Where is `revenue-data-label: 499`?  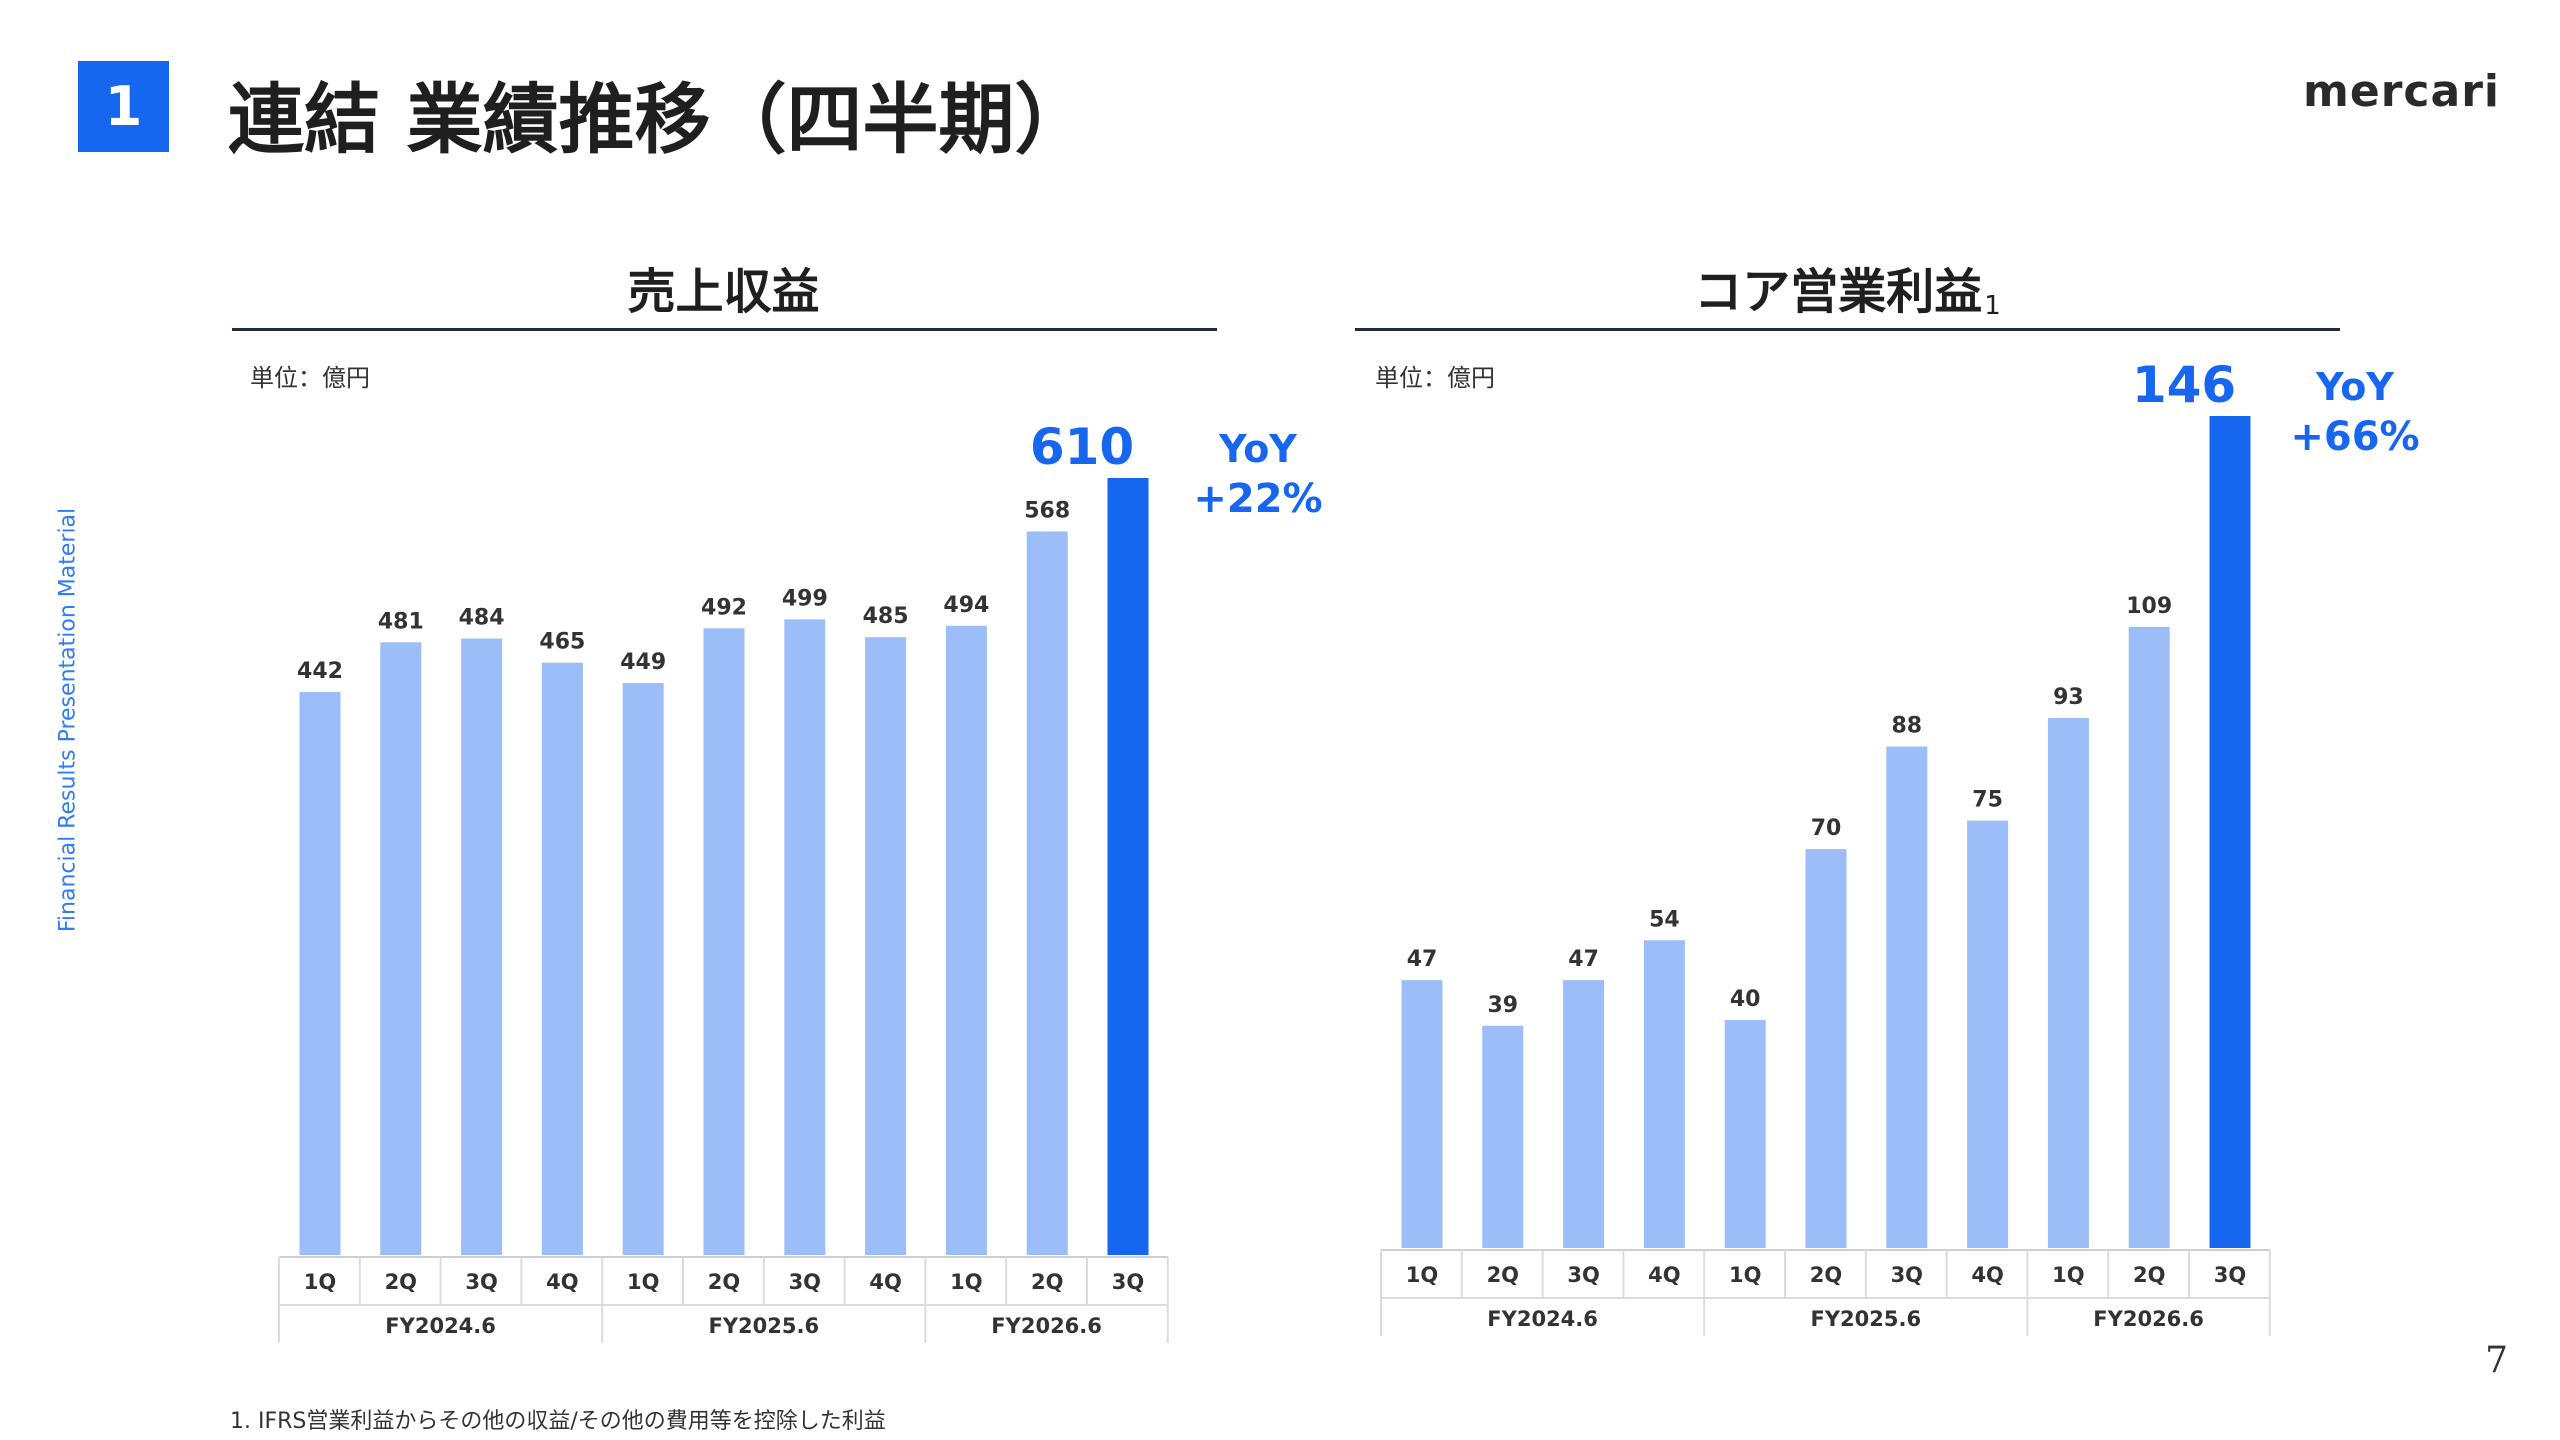
revenue-data-label: 499 is located at coordinates (805, 598).